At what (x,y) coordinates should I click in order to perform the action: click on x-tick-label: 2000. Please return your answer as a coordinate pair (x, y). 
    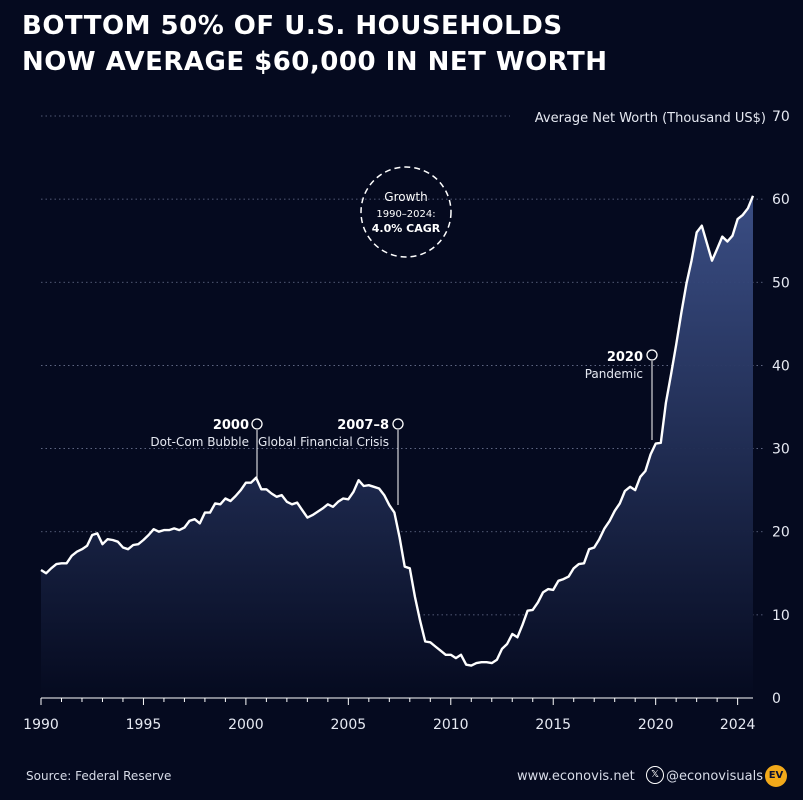
    Looking at the image, I should click on (246, 725).